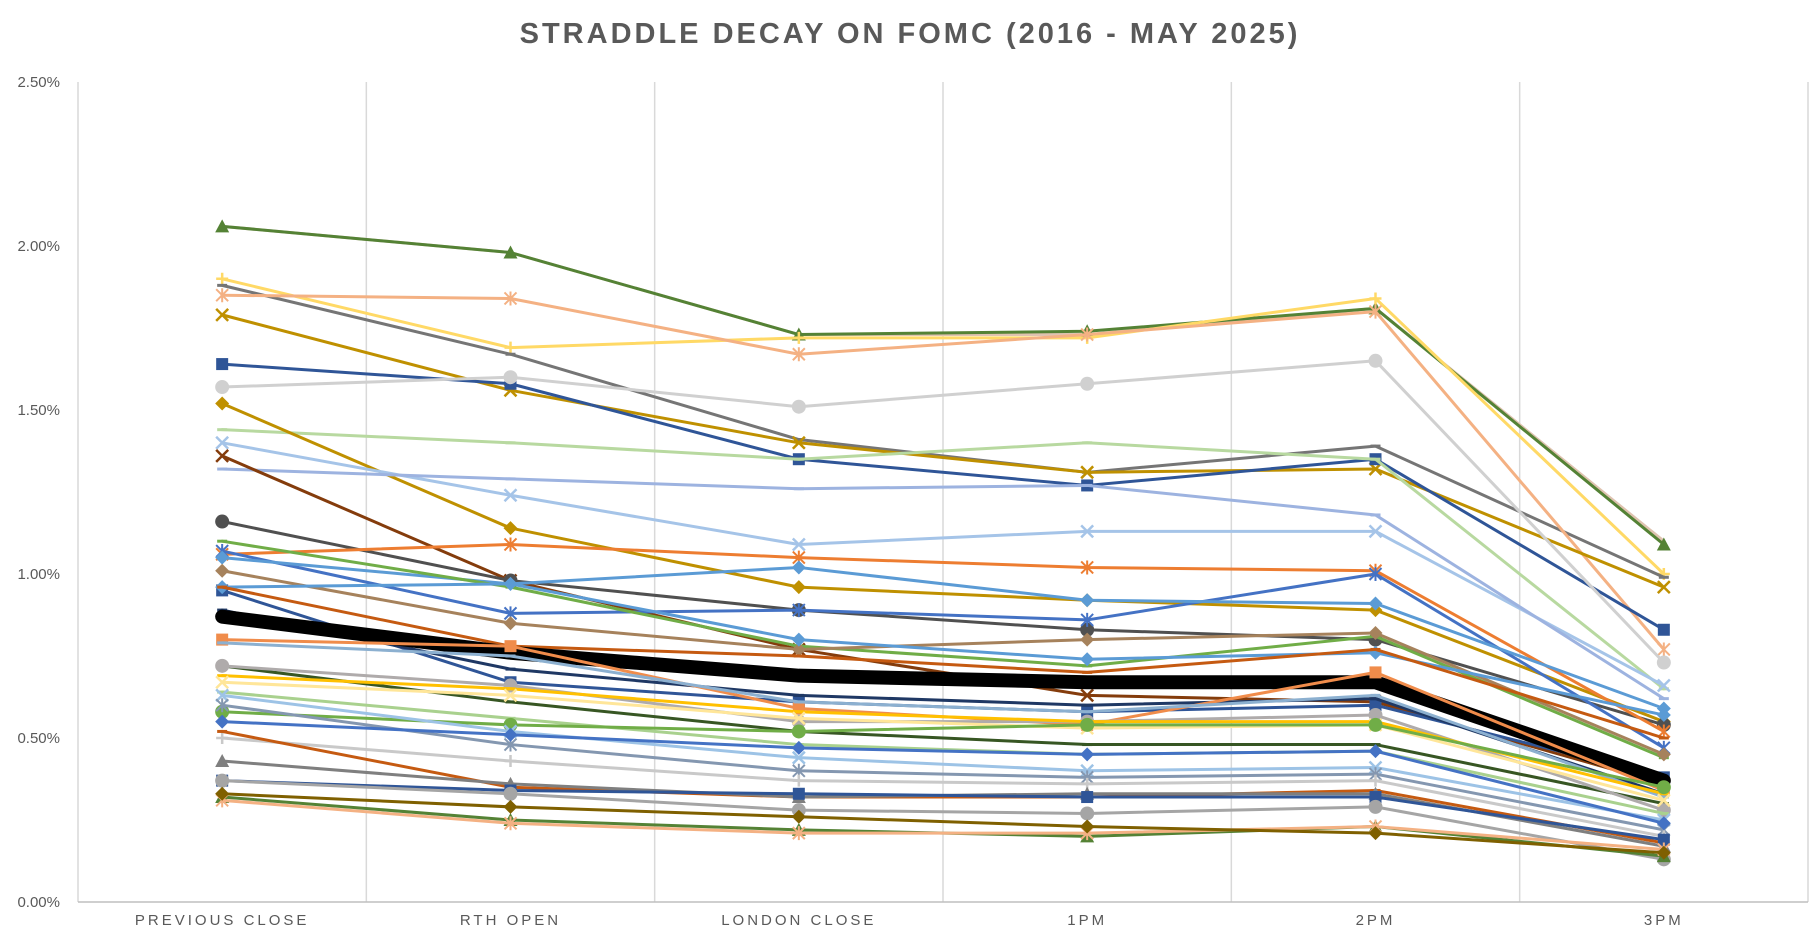 The width and height of the screenshot is (1820, 940). Describe the element at coordinates (910, 34) in the screenshot. I see `chart-title: STRADDLE DECAY ON FOMC (2016 - MAY 2025)` at that location.